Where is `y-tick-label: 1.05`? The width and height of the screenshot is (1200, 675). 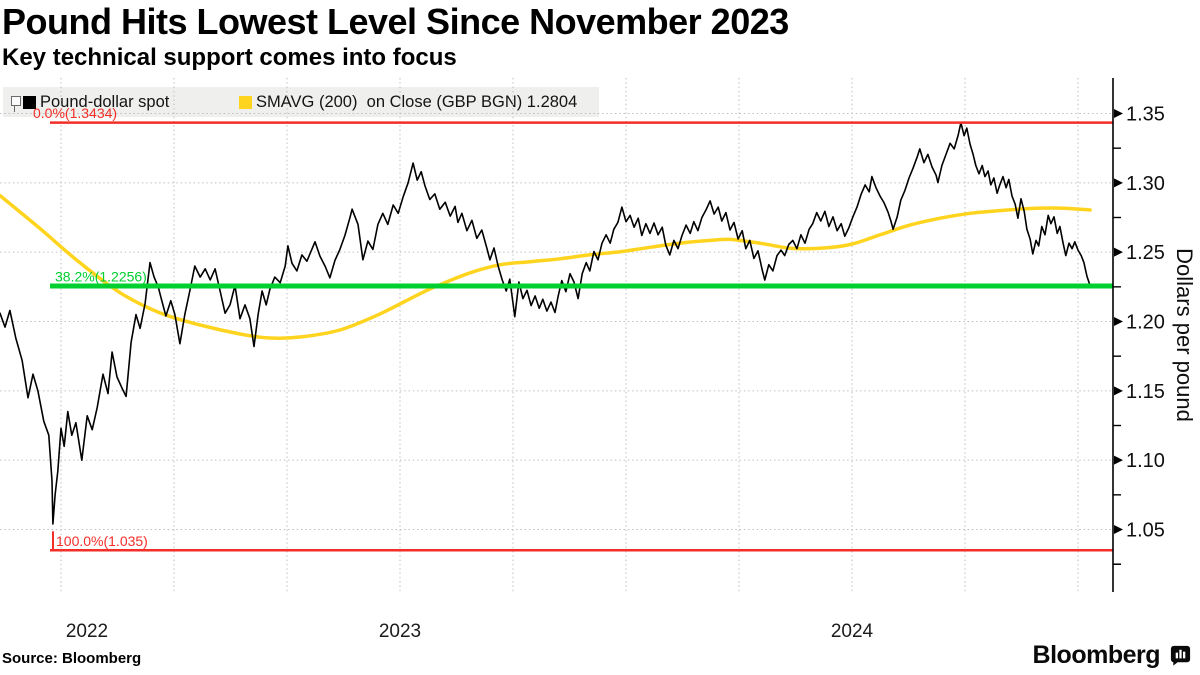 y-tick-label: 1.05 is located at coordinates (1145, 531).